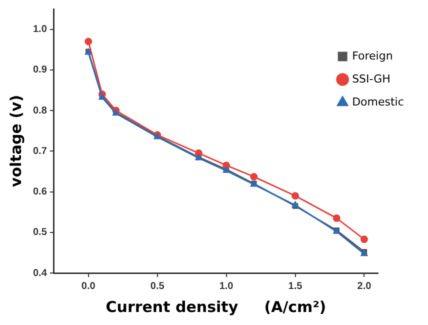 The image size is (428, 325). What do you see at coordinates (40, 70) in the screenshot?
I see `y-tick-label: 0.9` at bounding box center [40, 70].